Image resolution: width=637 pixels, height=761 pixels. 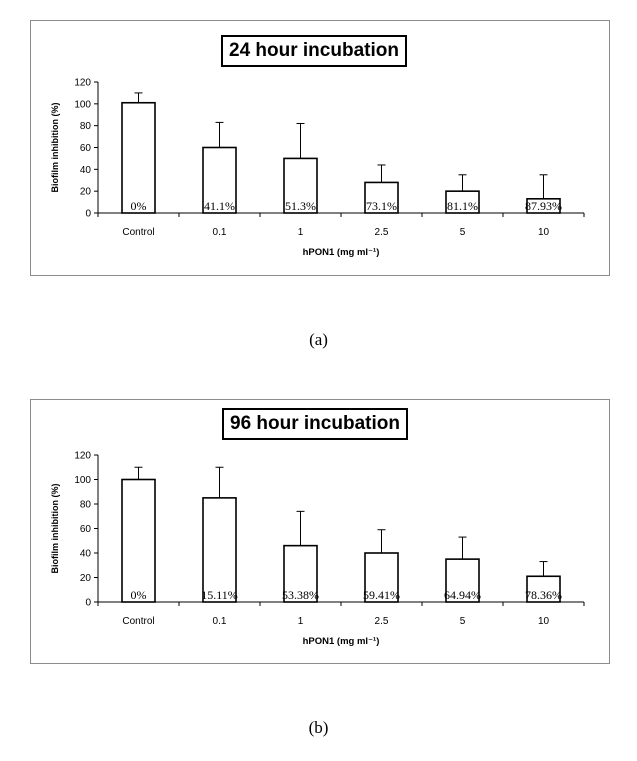 What do you see at coordinates (381, 206) in the screenshot?
I see `data-label: 73.1%` at bounding box center [381, 206].